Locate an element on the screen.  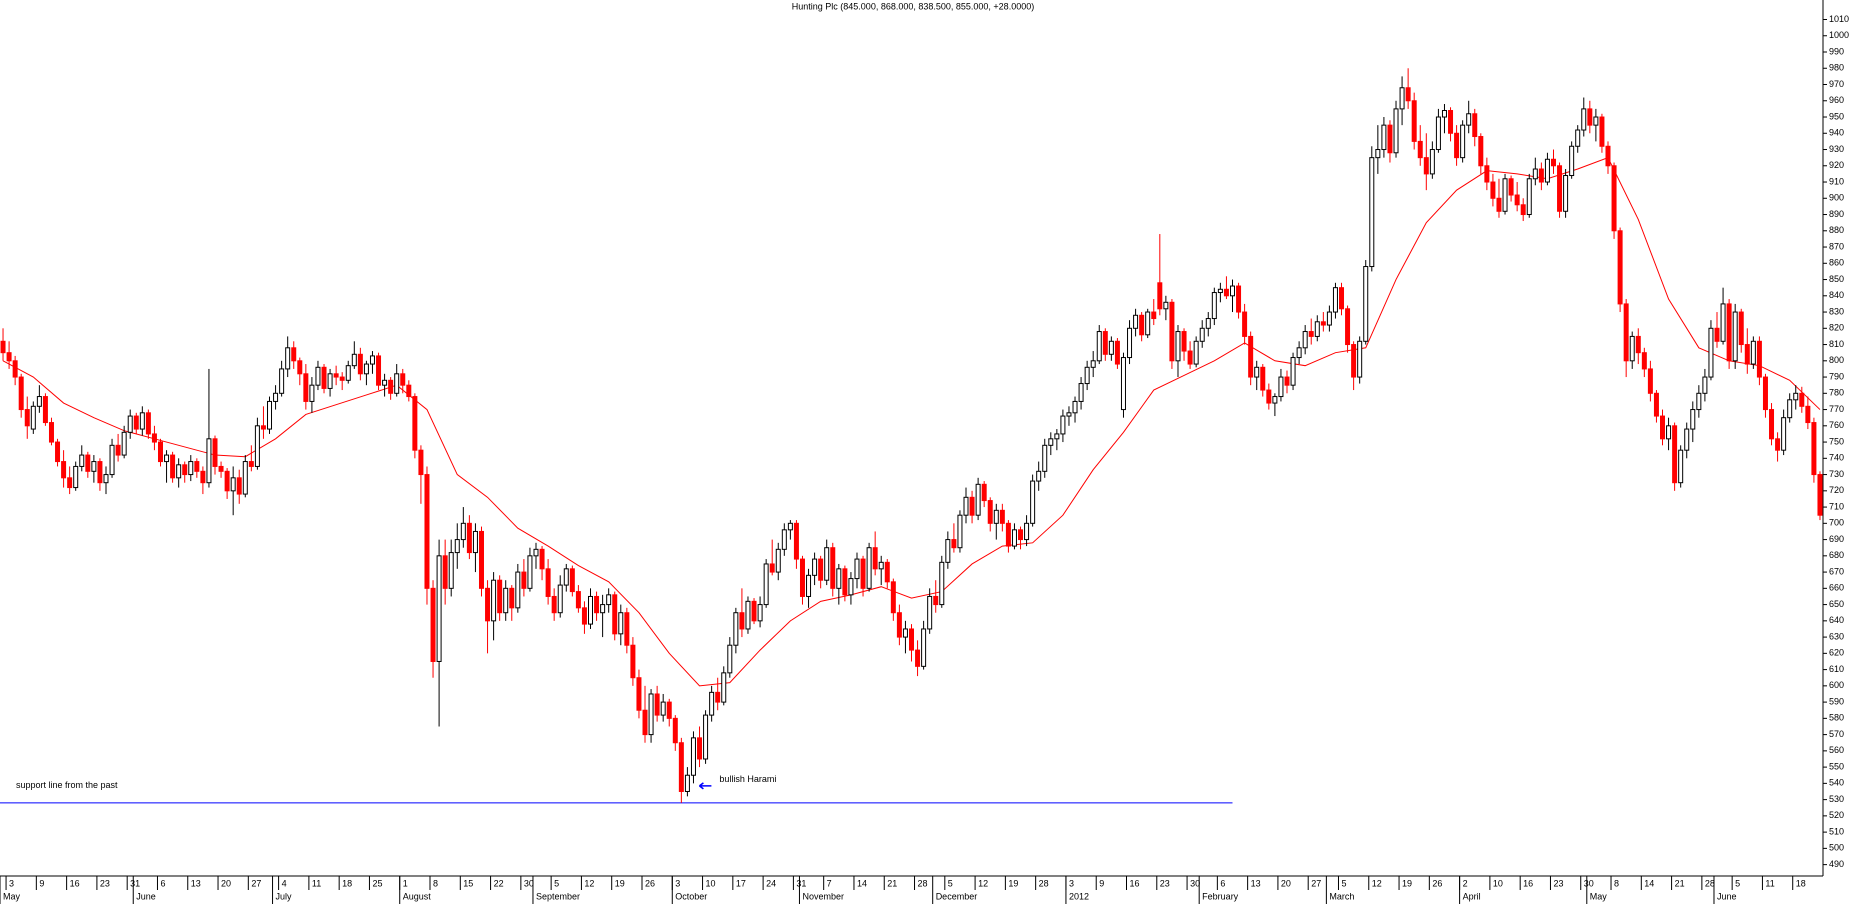
y-tick-label: 830 is located at coordinates (1836, 311).